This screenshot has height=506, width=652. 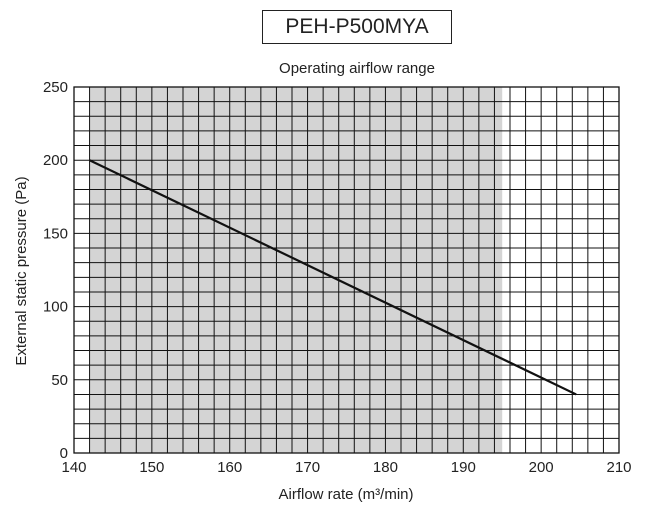 What do you see at coordinates (357, 68) in the screenshot?
I see `chart-subtitle: Operating airflow range` at bounding box center [357, 68].